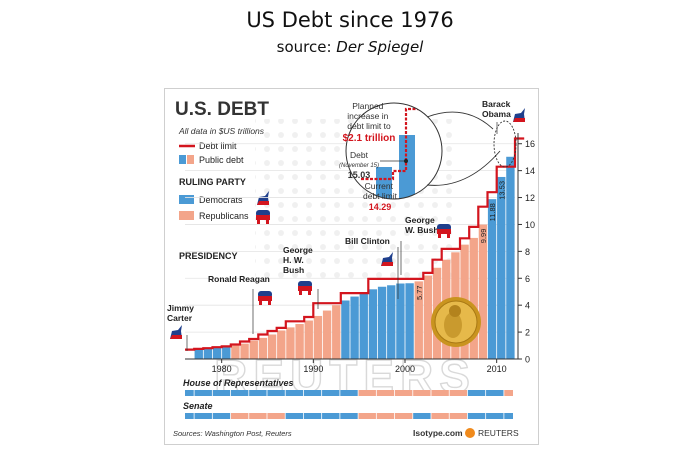 The image size is (700, 463). What do you see at coordinates (224, 216) in the screenshot?
I see `legend-republicans-label: Republicans` at bounding box center [224, 216].